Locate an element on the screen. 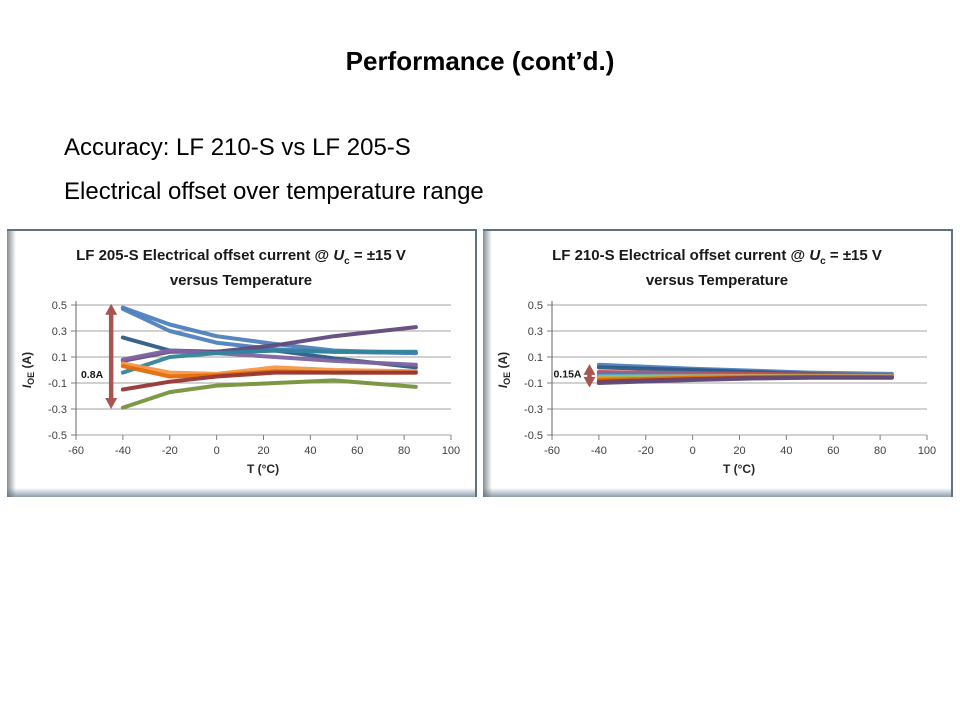 Image resolution: width=960 pixels, height=720 pixels. range-arrow-label: 0.15A is located at coordinates (567, 374).